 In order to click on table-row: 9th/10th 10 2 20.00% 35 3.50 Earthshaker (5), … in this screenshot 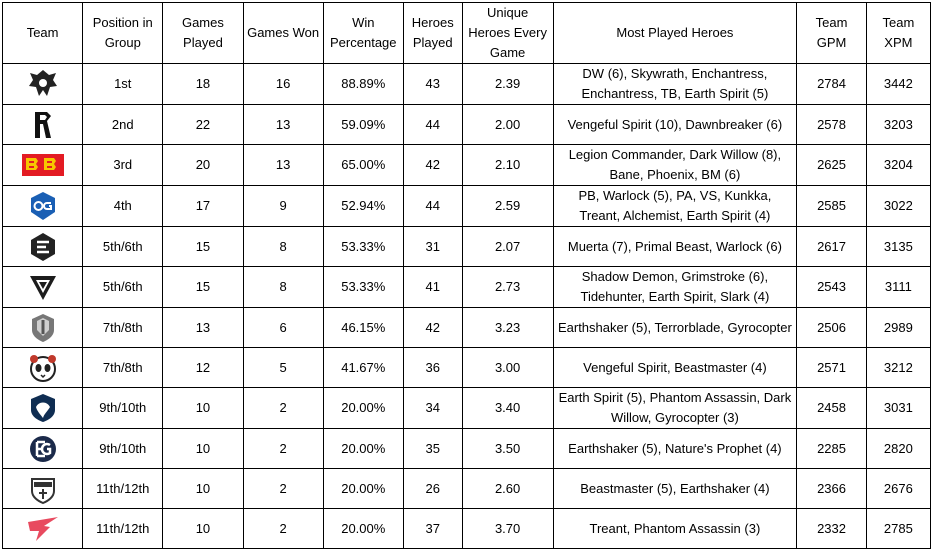, I will do `click(466, 448)`.